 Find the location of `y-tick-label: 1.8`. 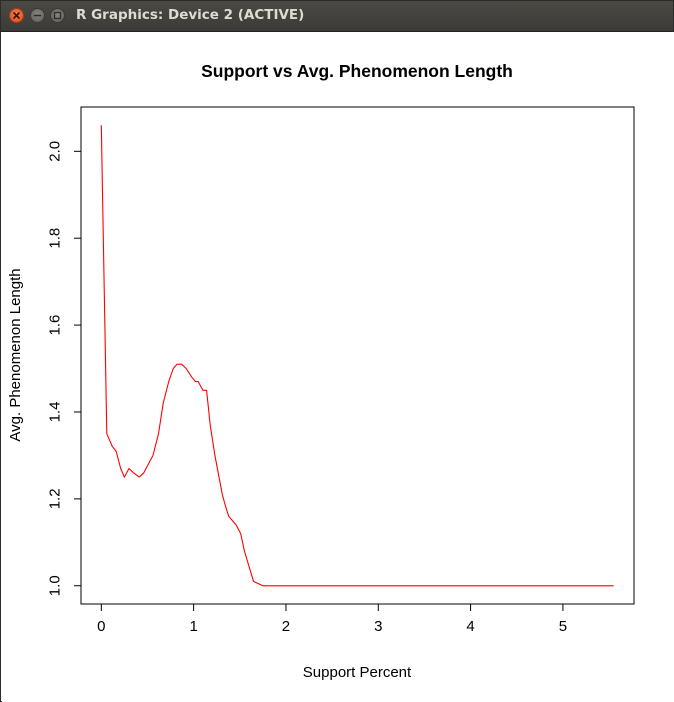

y-tick-label: 1.8 is located at coordinates (55, 238).